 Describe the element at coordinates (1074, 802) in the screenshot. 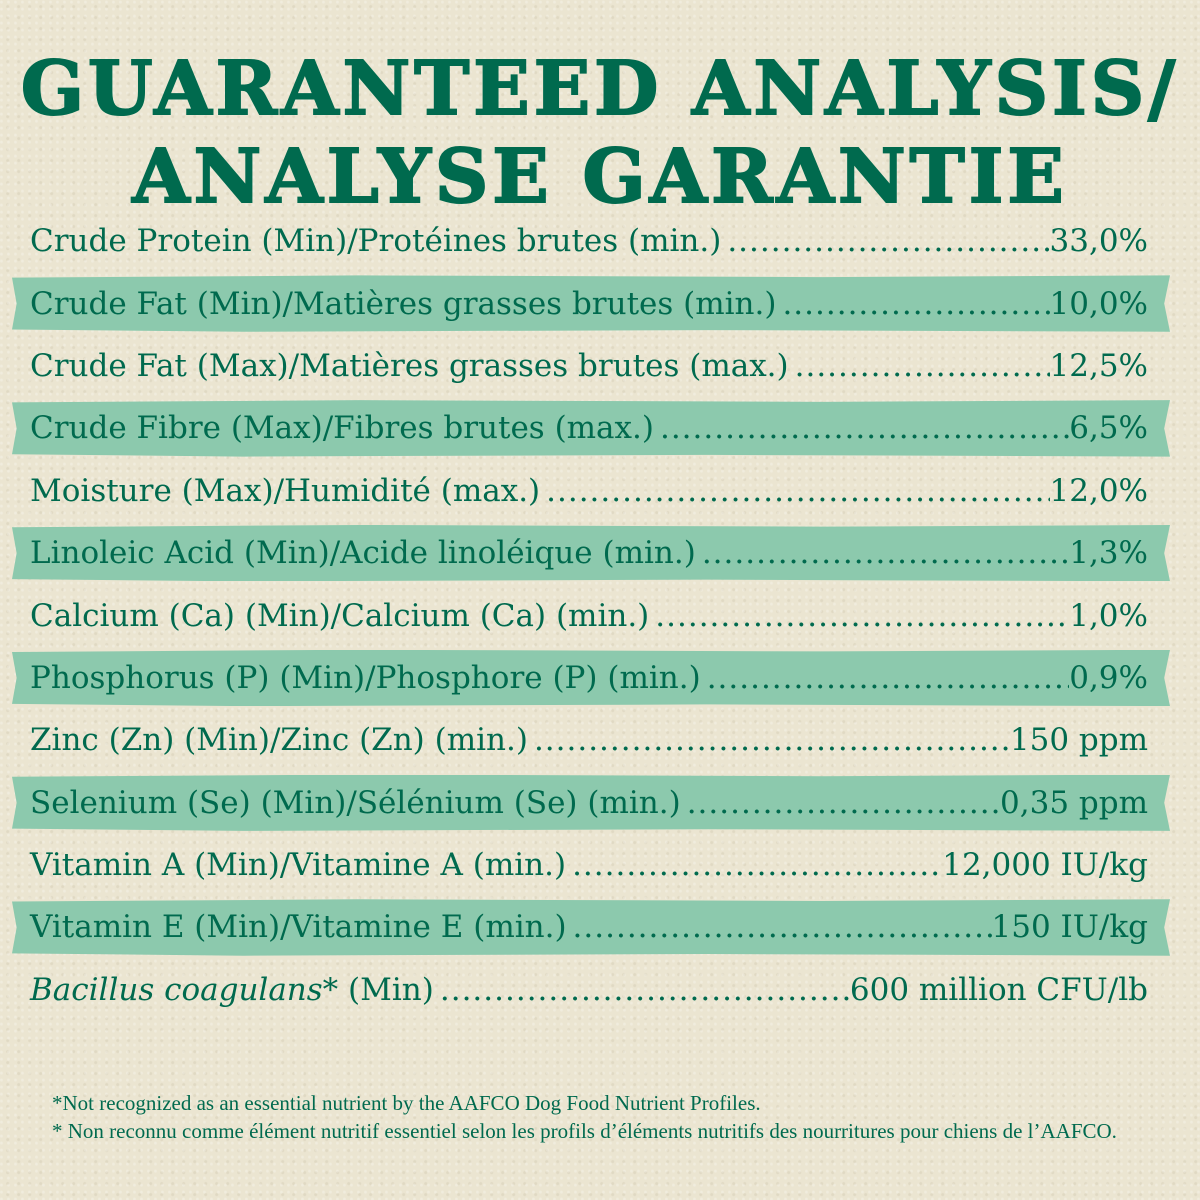

I see `nutrient-value: 0,35 ppm` at that location.